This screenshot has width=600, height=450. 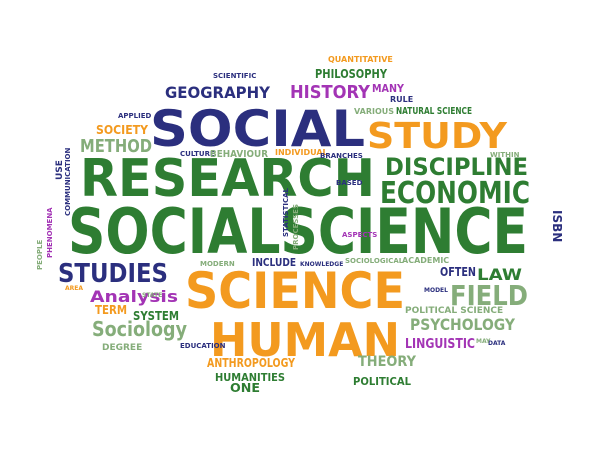 What do you see at coordinates (436, 290) in the screenshot?
I see `word-model: MODEL` at bounding box center [436, 290].